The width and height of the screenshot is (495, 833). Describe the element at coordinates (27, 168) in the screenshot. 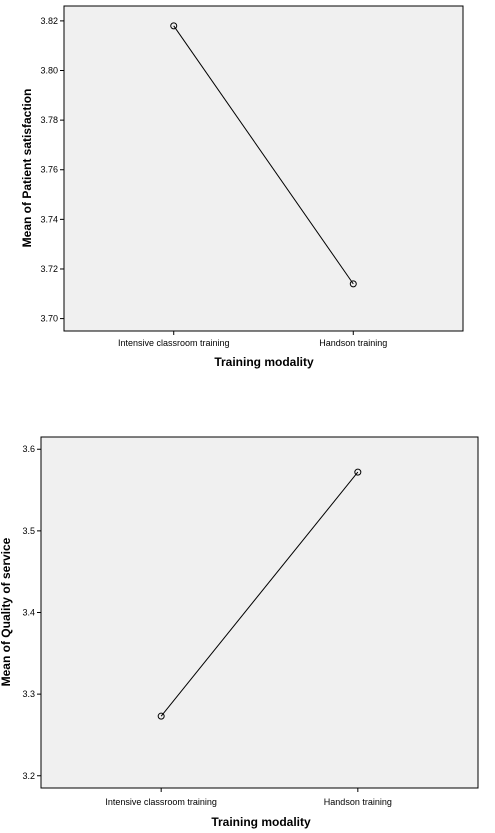

I see `y-axis-title: Mean of Patient satisfaction` at that location.